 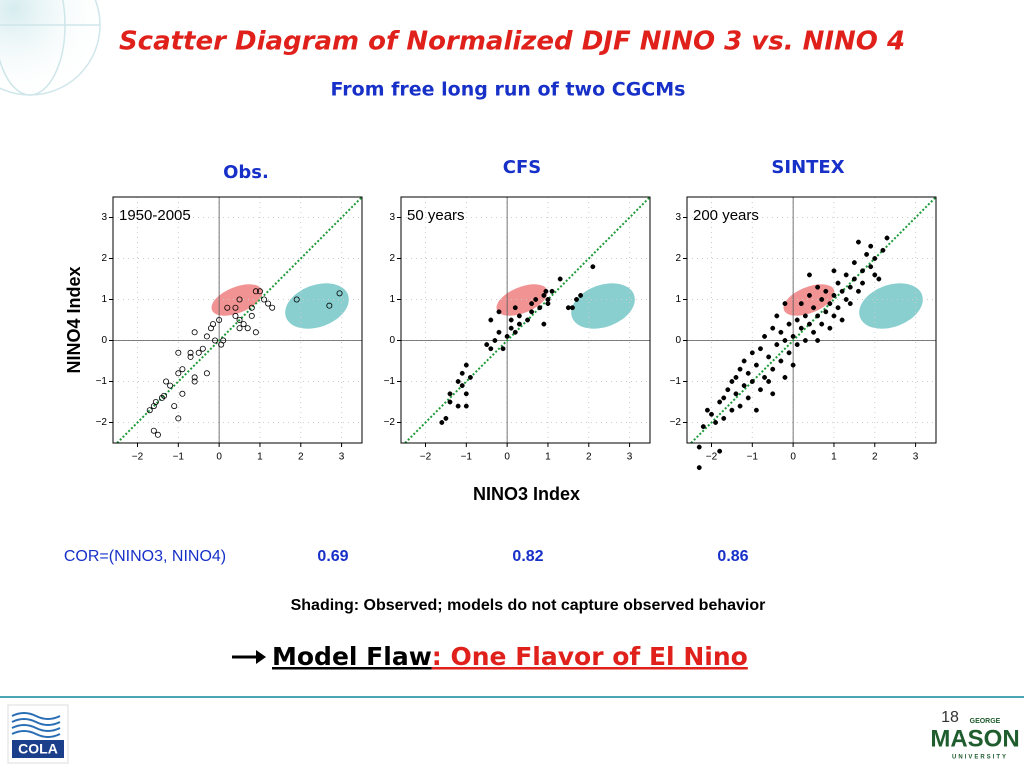 What do you see at coordinates (467, 457) in the screenshot?
I see `x-tick-label: −1` at bounding box center [467, 457].